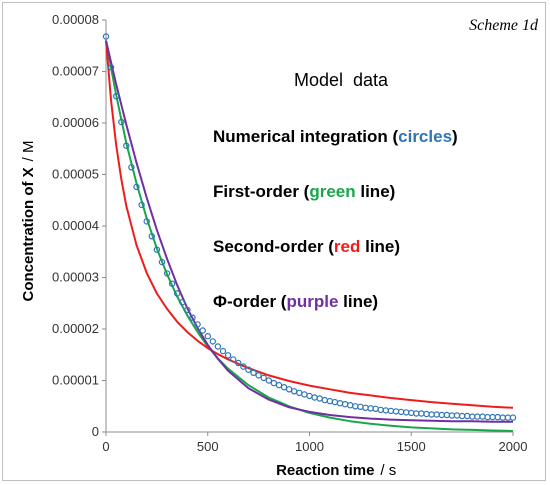 The width and height of the screenshot is (550, 485). What do you see at coordinates (208, 446) in the screenshot?
I see `x-tick-label: 500` at bounding box center [208, 446].